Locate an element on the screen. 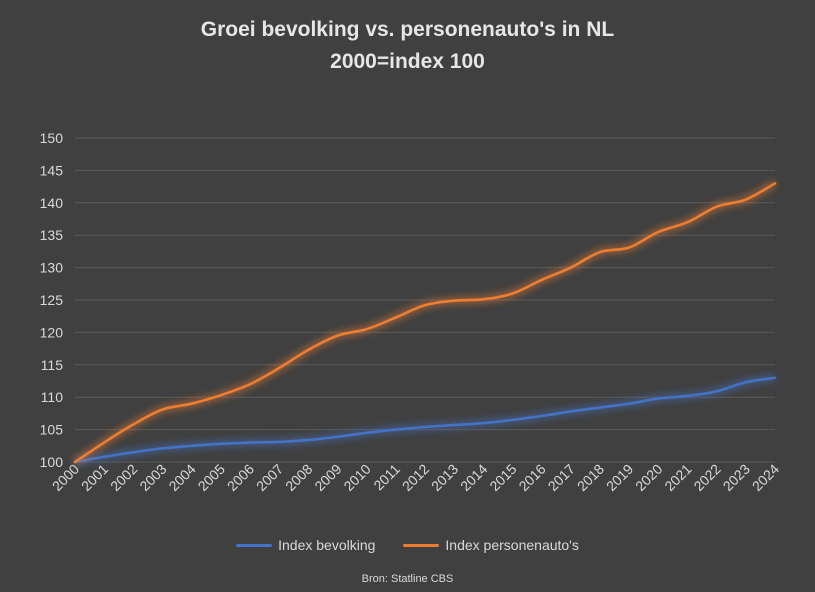  x-tick-label: 2013 is located at coordinates (444, 477).